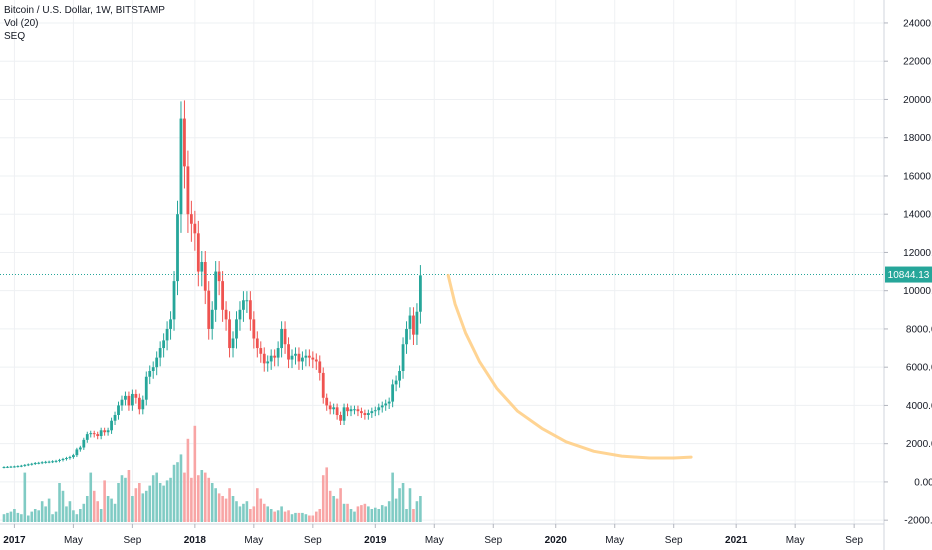  Describe the element at coordinates (917, 291) in the screenshot. I see `y-tick-label: 10000.00` at that location.